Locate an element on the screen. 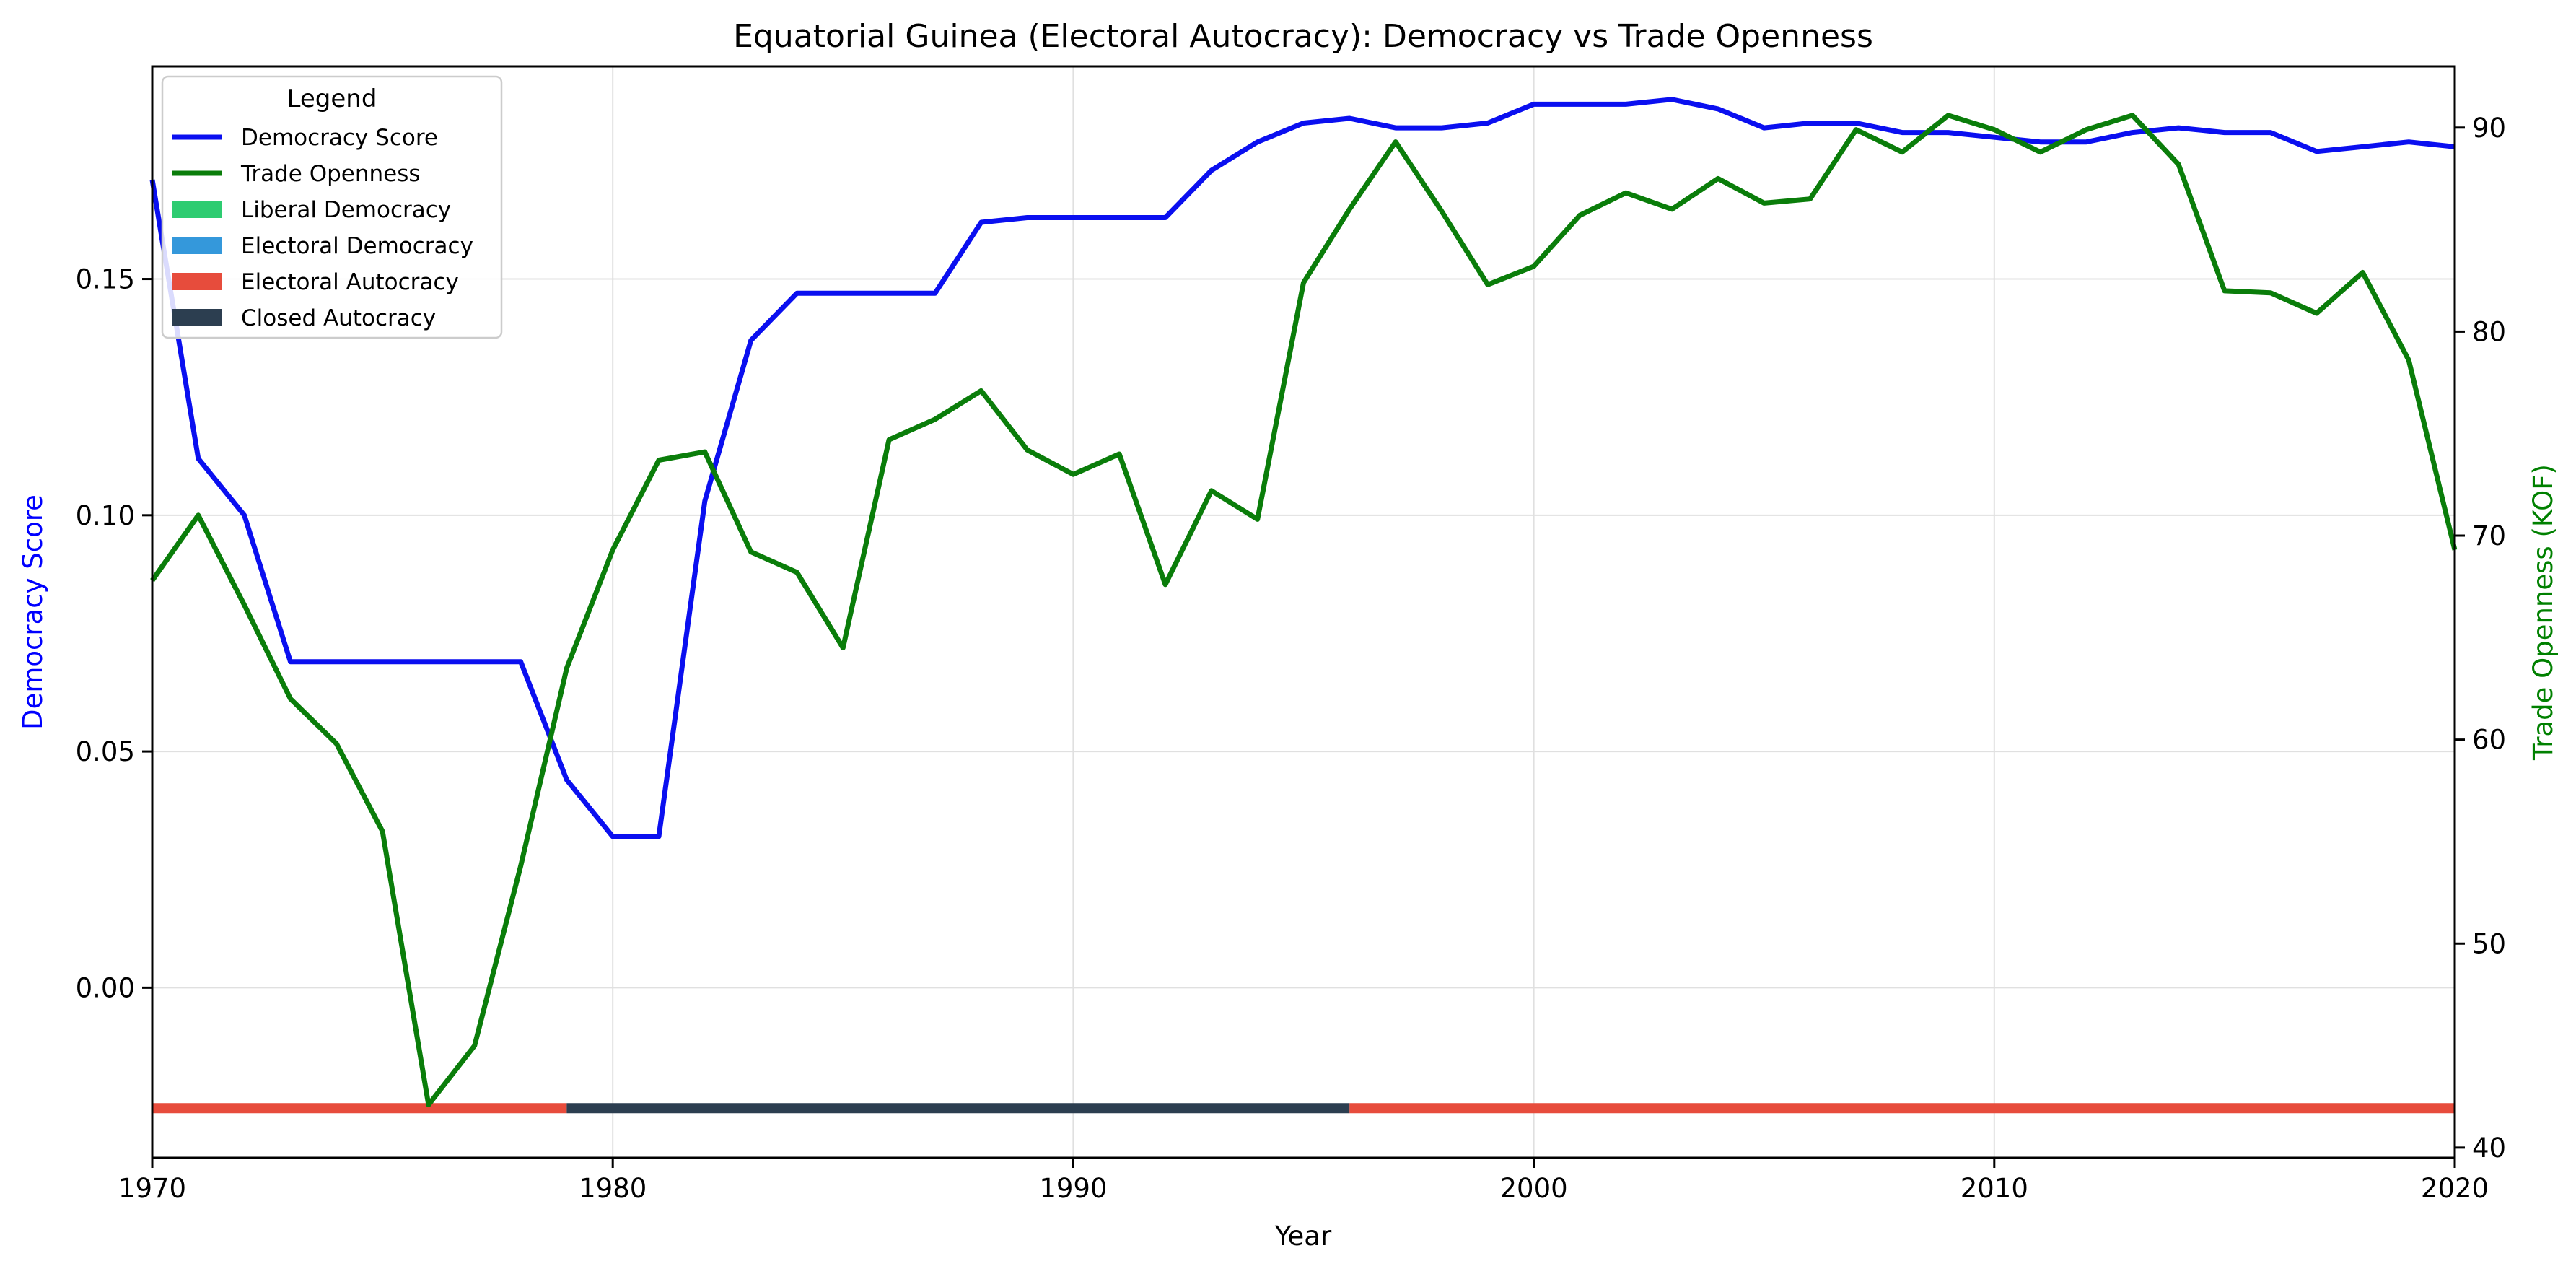  x-tick-label: 2000 is located at coordinates (1534, 1189).